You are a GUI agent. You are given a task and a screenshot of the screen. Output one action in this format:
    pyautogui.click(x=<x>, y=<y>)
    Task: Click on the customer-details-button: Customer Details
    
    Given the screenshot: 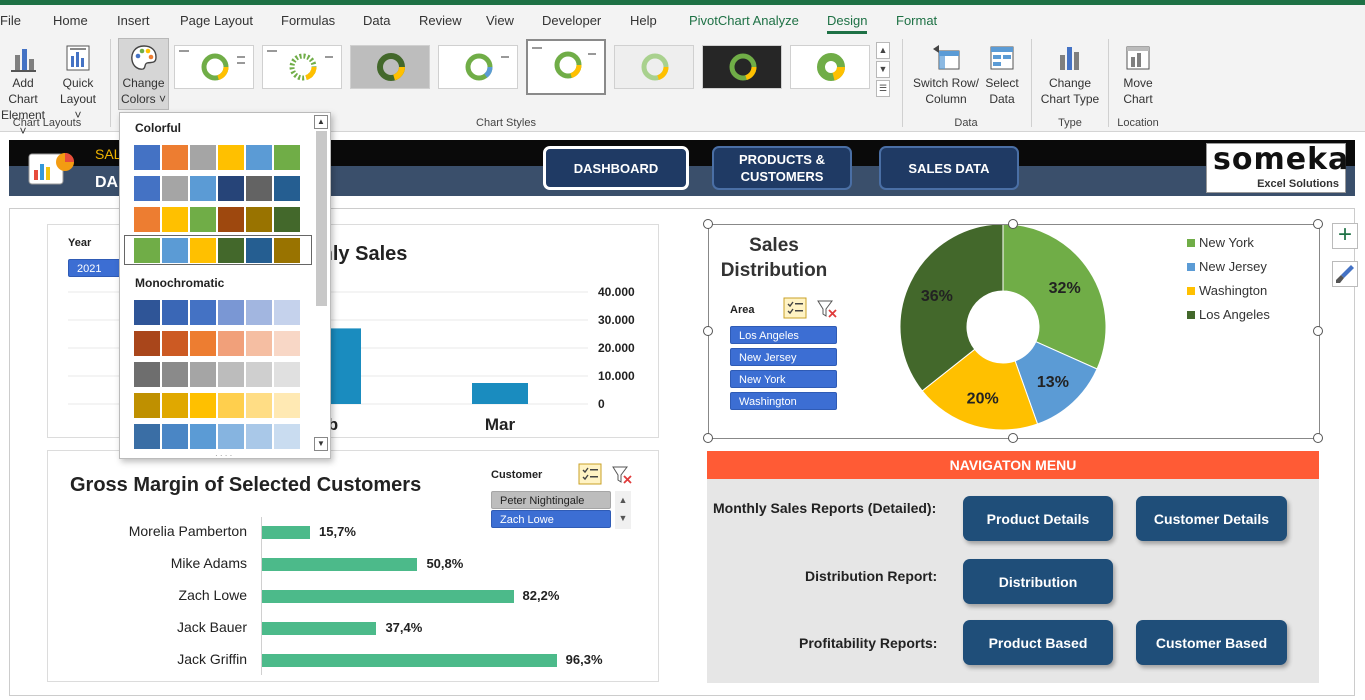 What is the action you would take?
    pyautogui.click(x=1211, y=518)
    